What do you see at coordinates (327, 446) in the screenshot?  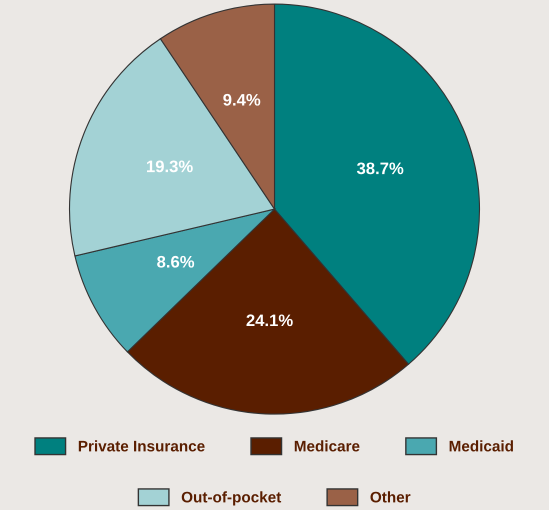 I see `legend-label: Medicare` at bounding box center [327, 446].